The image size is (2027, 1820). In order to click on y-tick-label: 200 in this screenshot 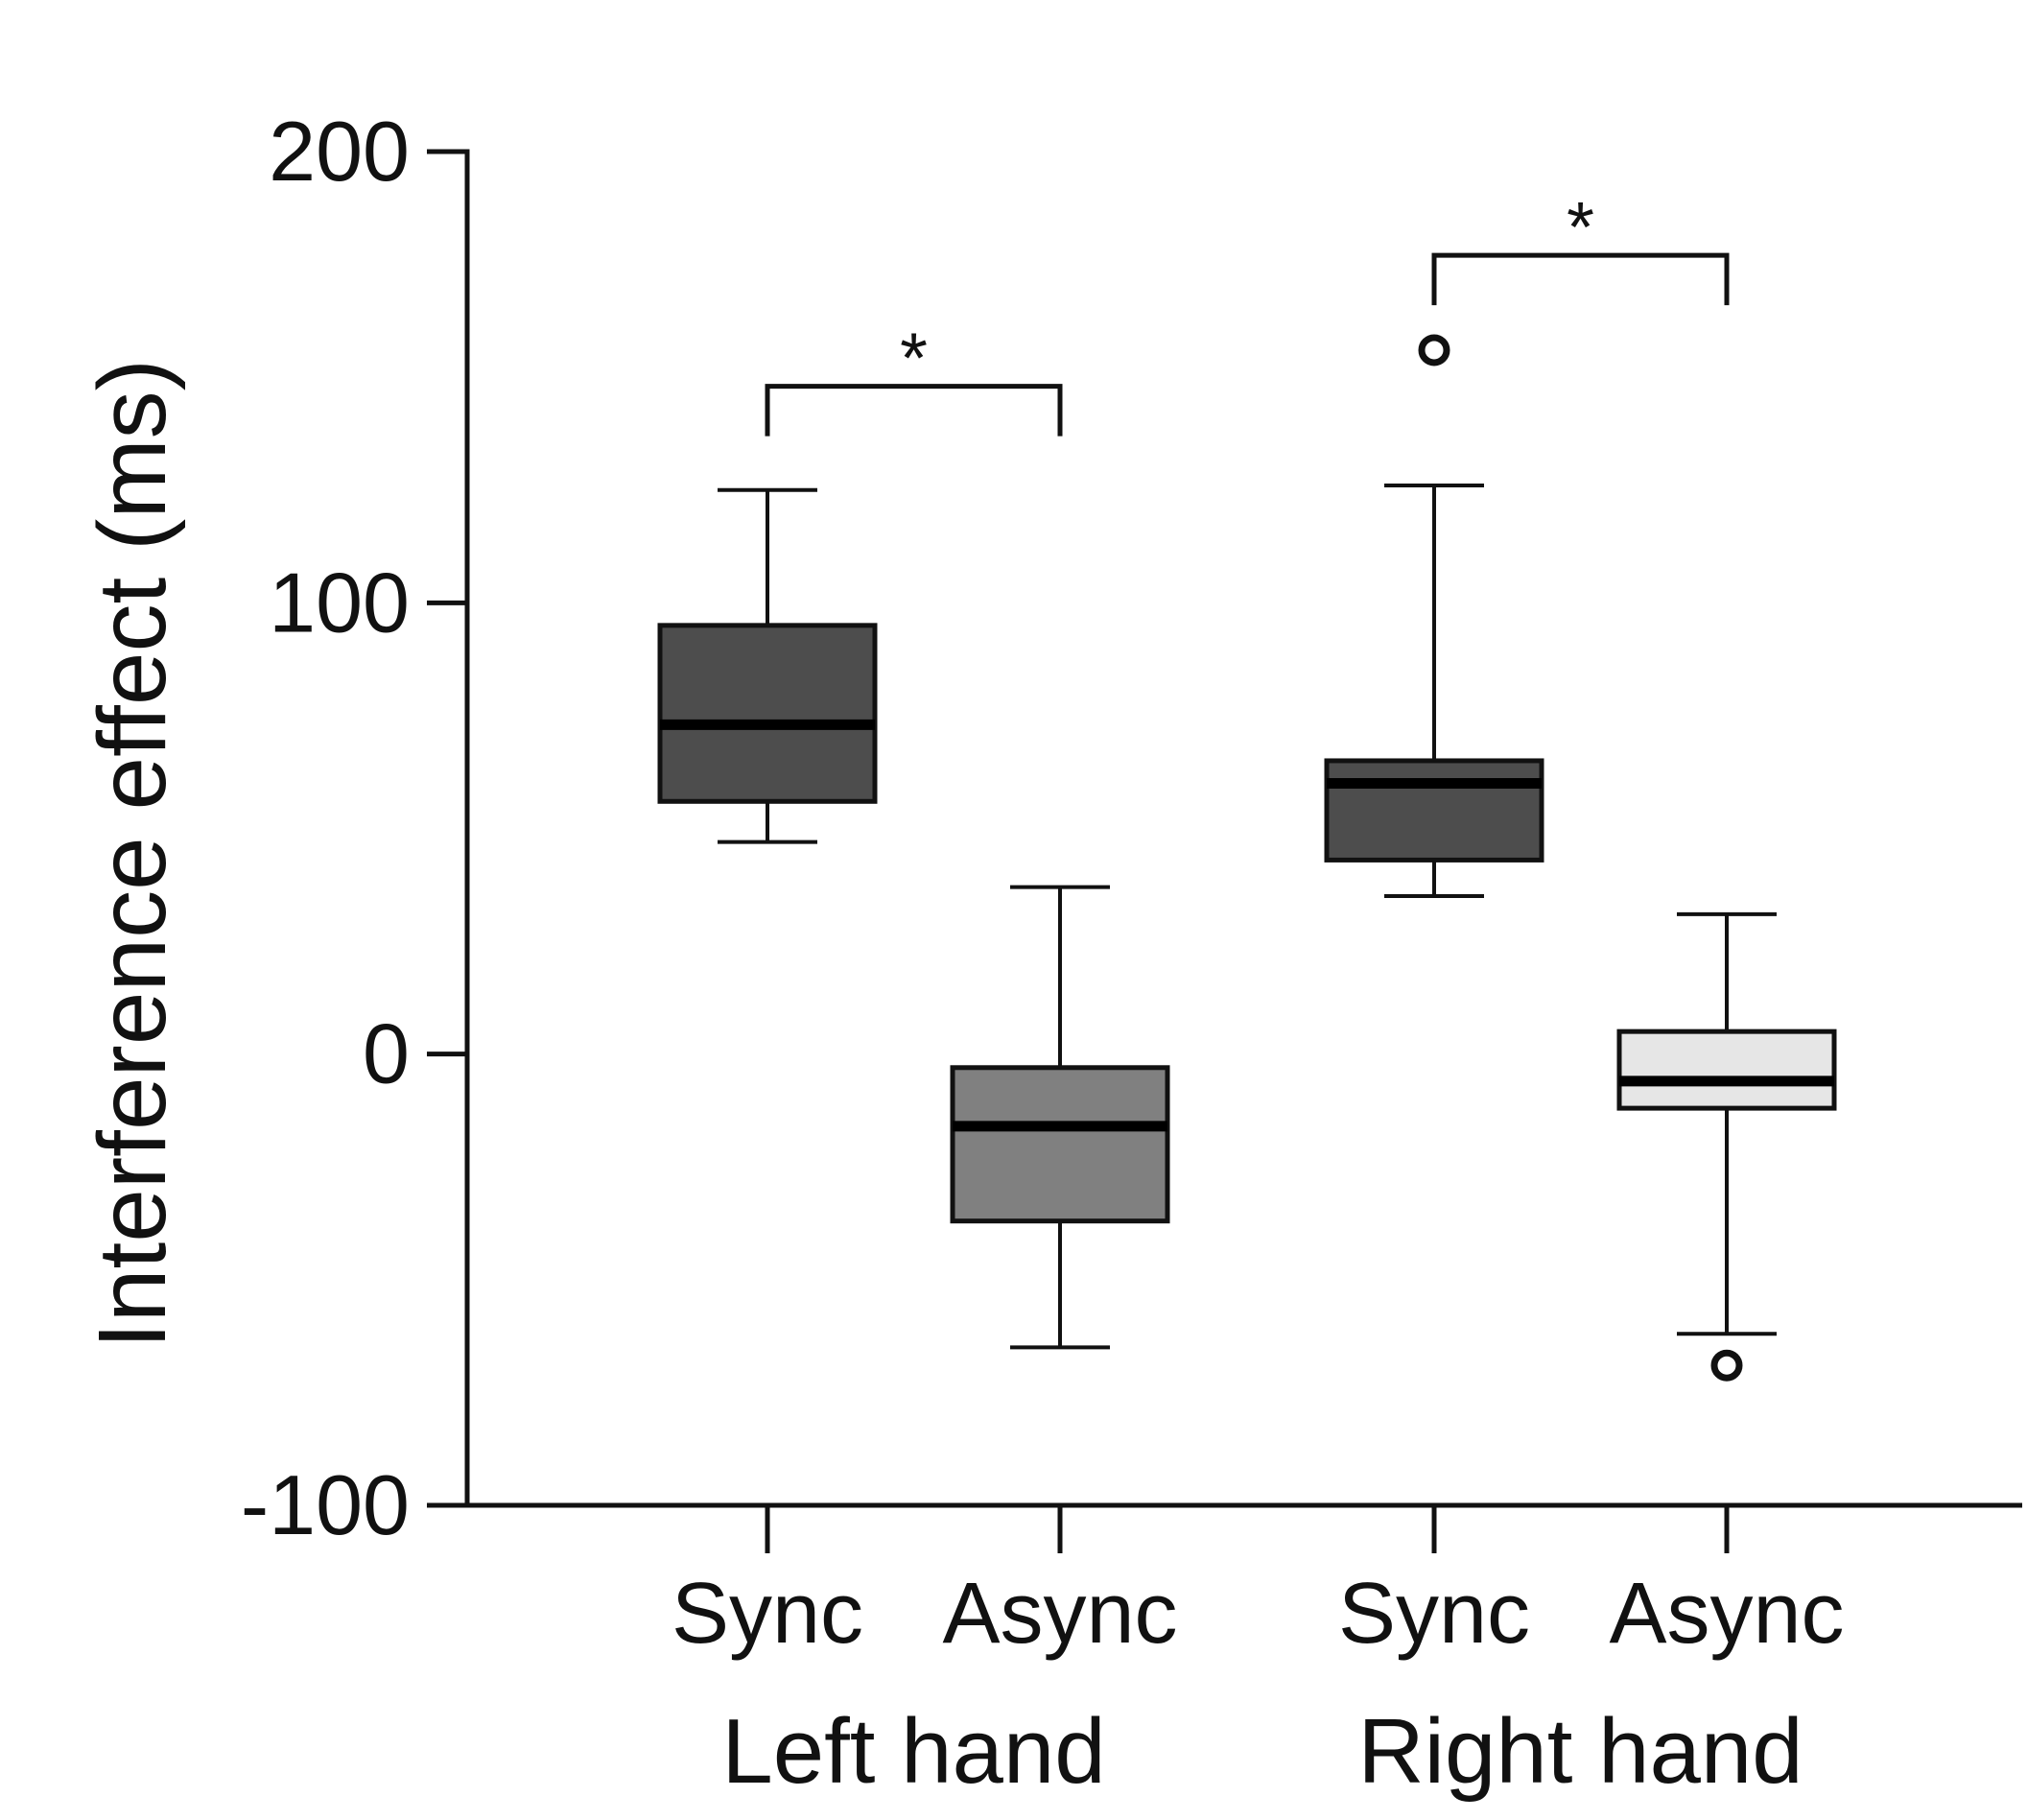, I will do `click(339, 151)`.